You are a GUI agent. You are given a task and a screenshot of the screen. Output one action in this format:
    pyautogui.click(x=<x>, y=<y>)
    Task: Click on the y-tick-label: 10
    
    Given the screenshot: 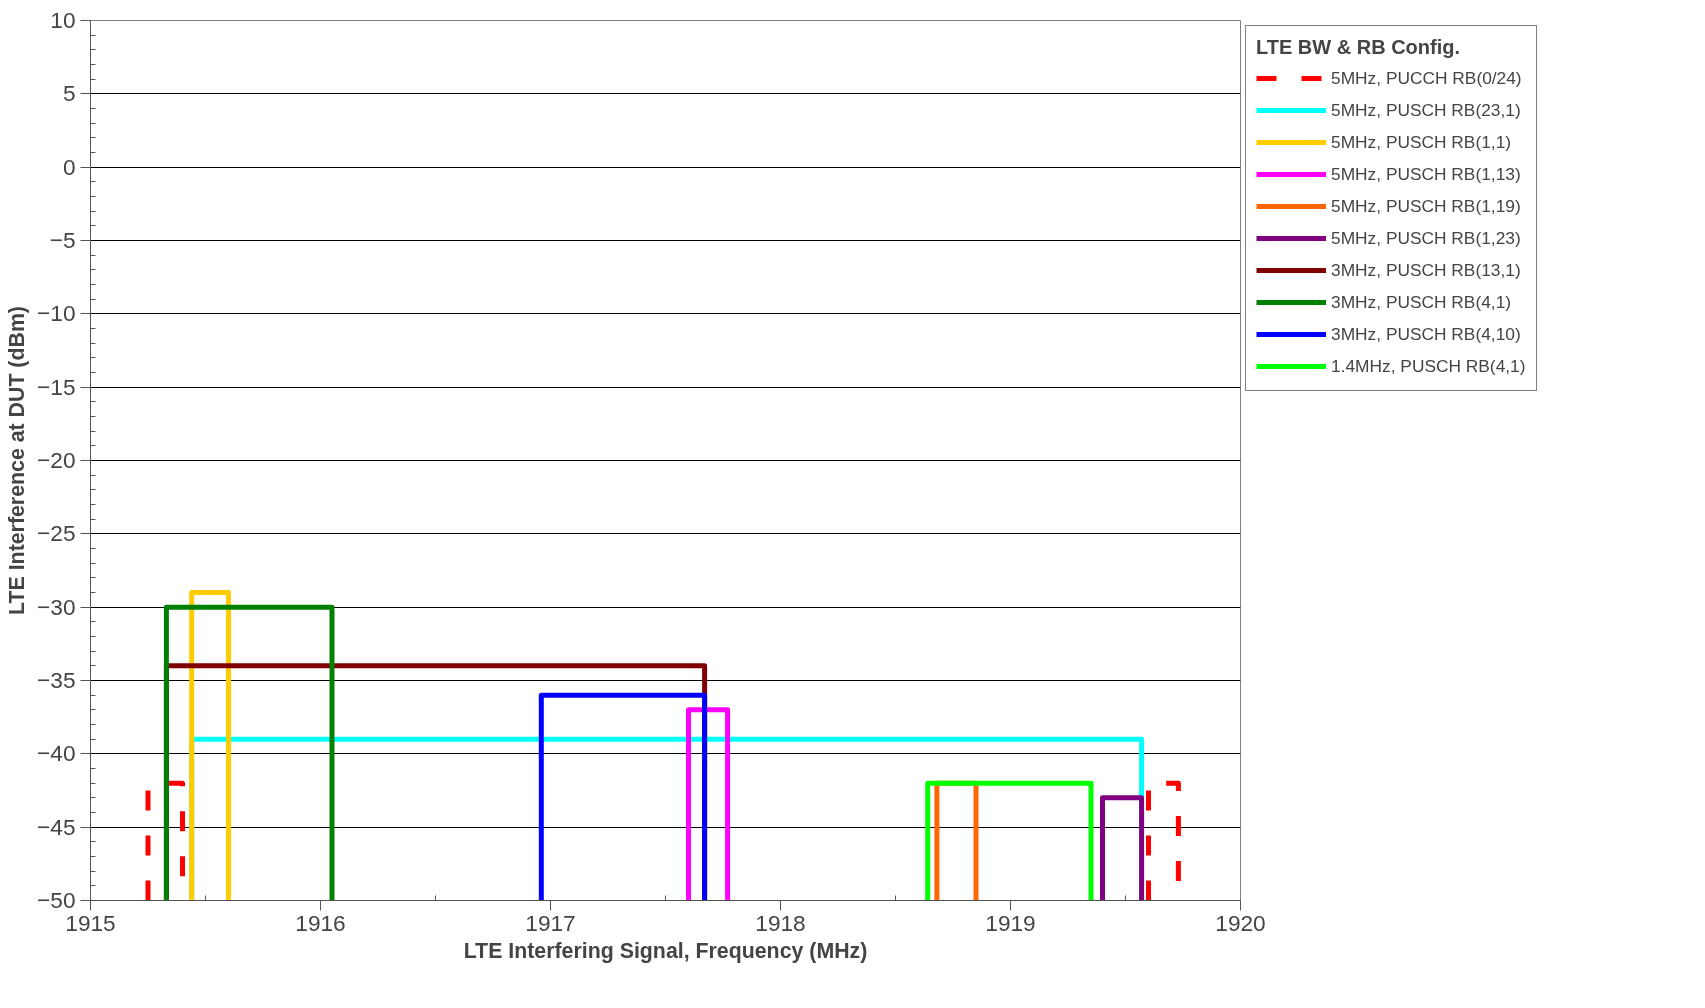 What is the action you would take?
    pyautogui.click(x=63, y=20)
    